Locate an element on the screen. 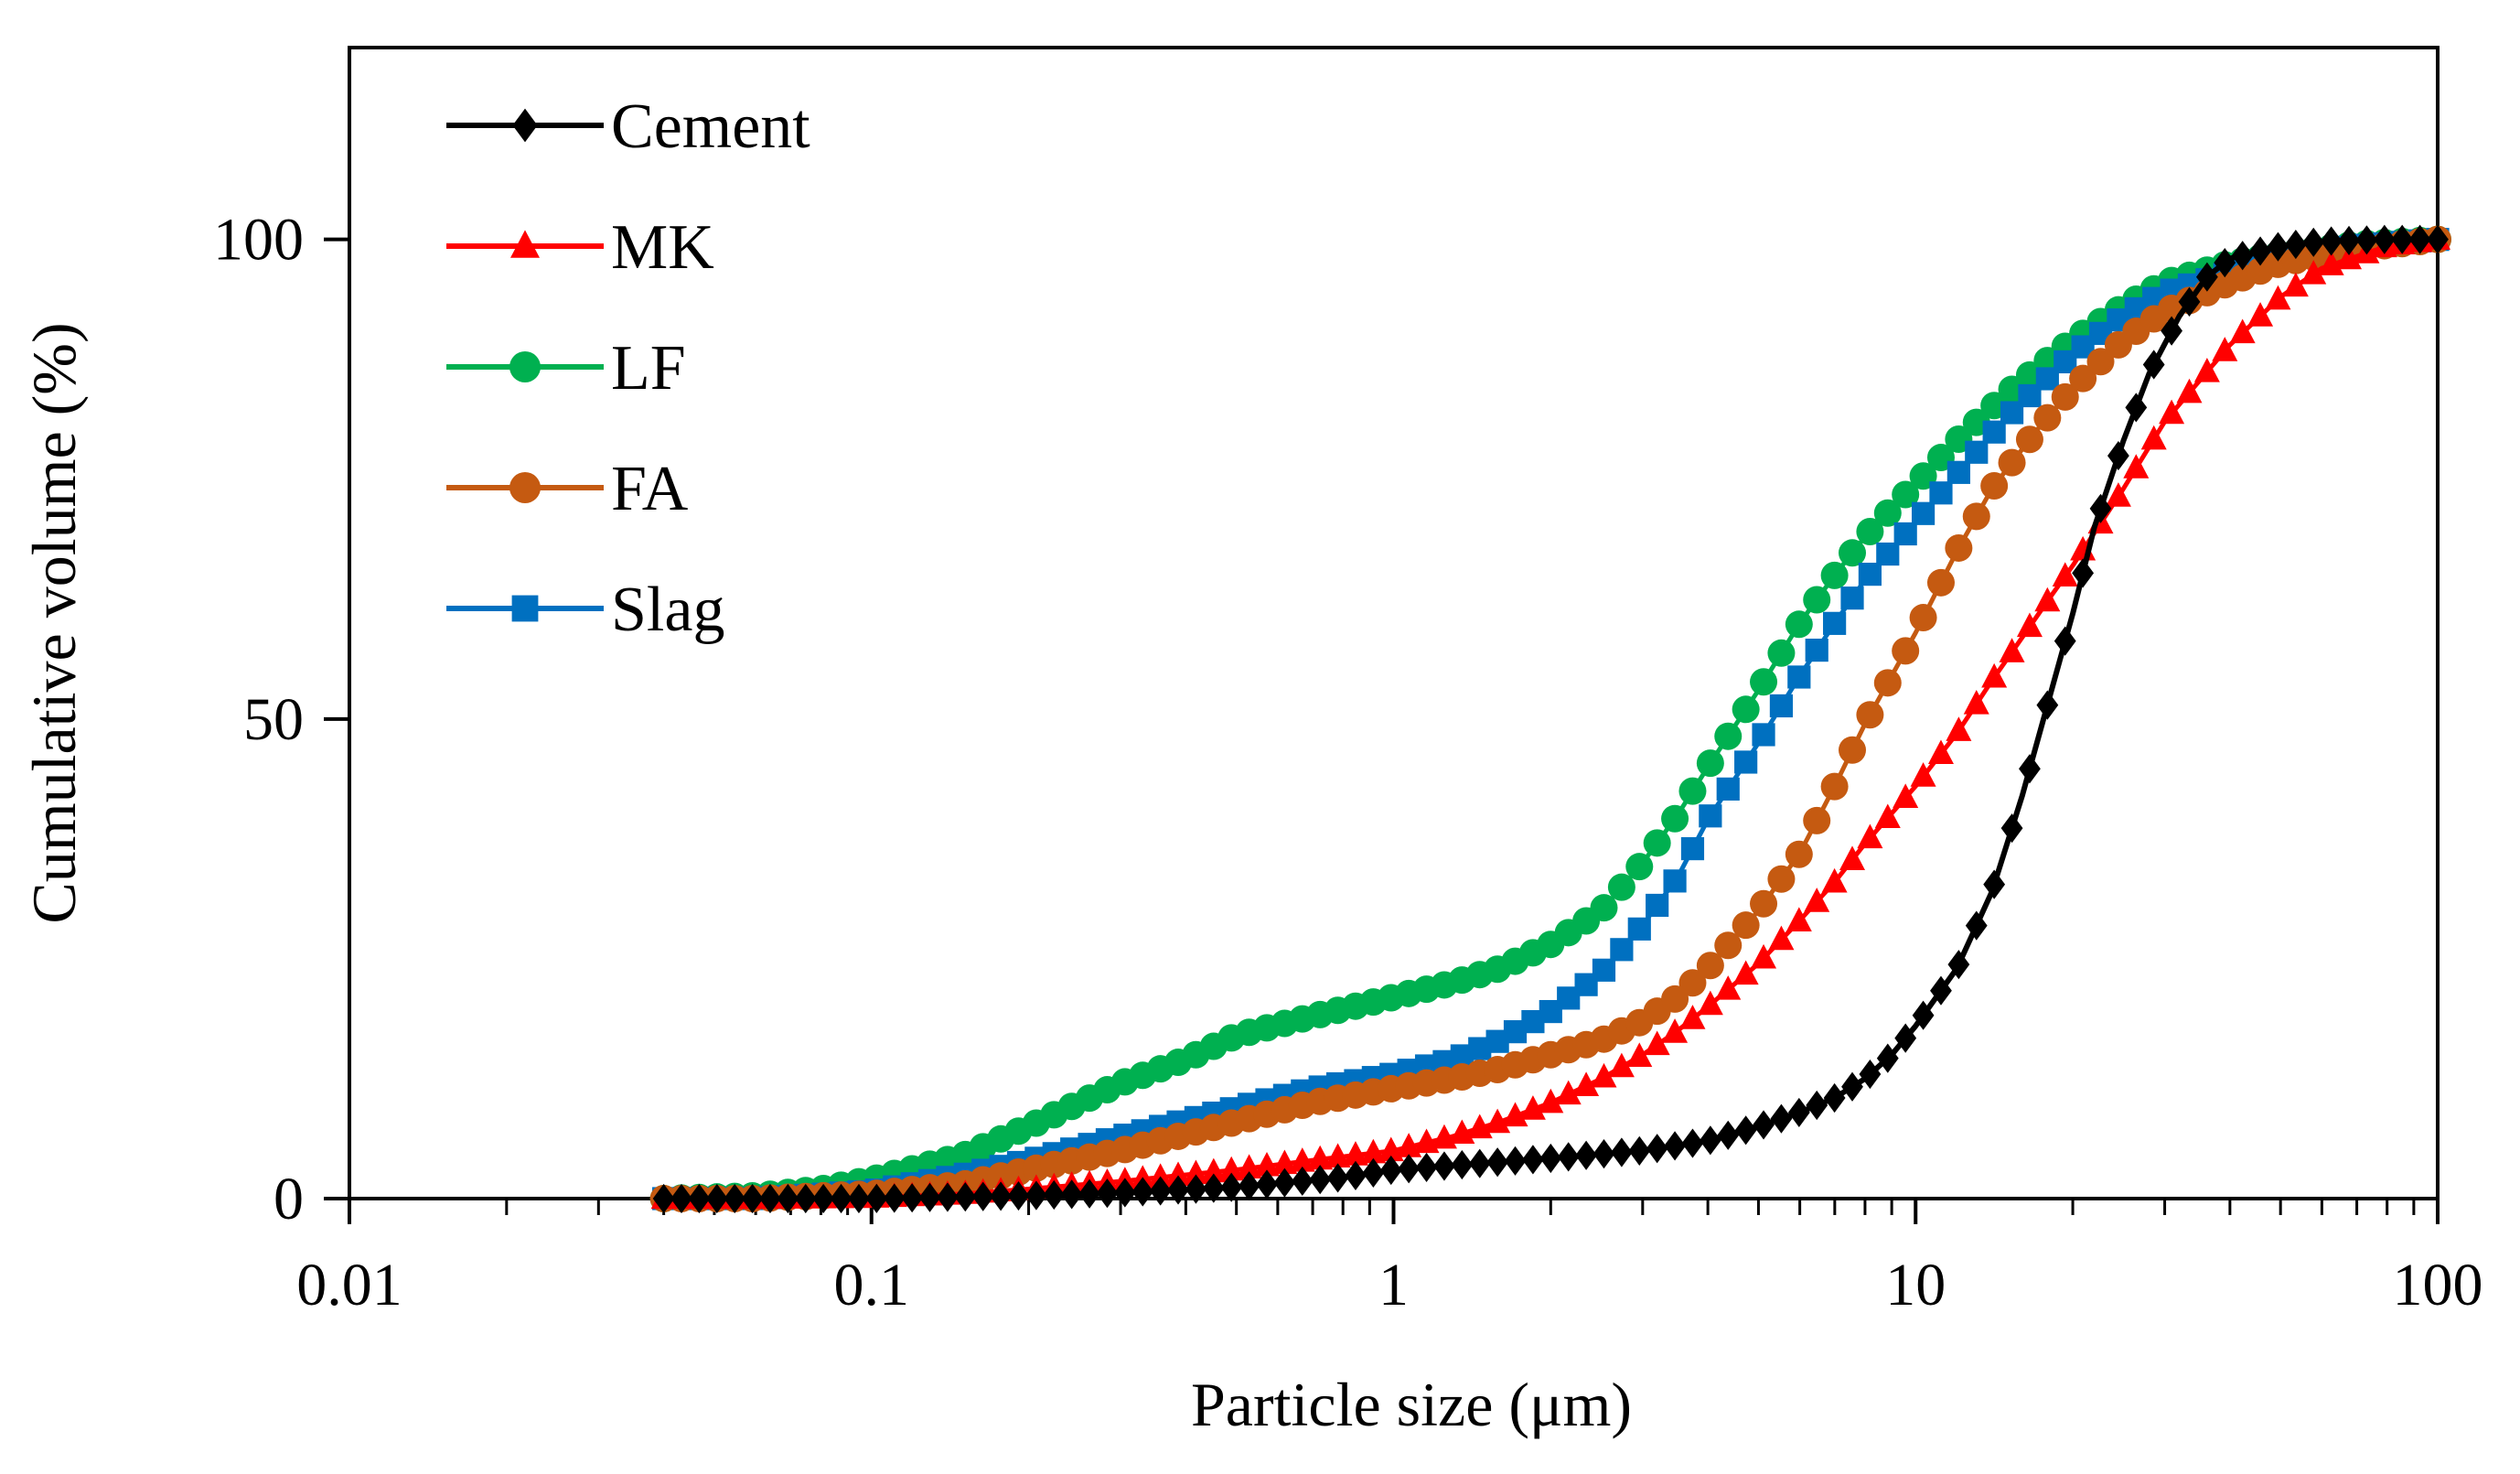  legend-label: Slag is located at coordinates (667, 610).